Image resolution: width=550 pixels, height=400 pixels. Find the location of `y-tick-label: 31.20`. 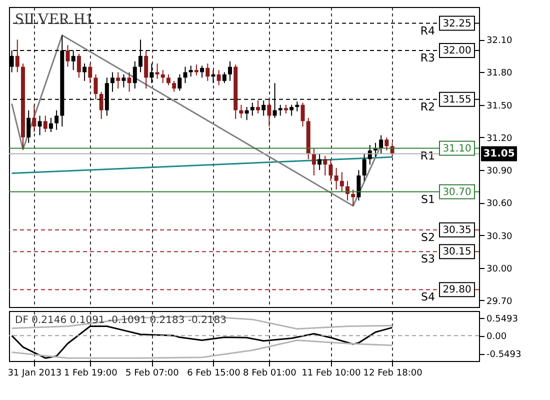

y-tick-label: 31.20 is located at coordinates (499, 139).